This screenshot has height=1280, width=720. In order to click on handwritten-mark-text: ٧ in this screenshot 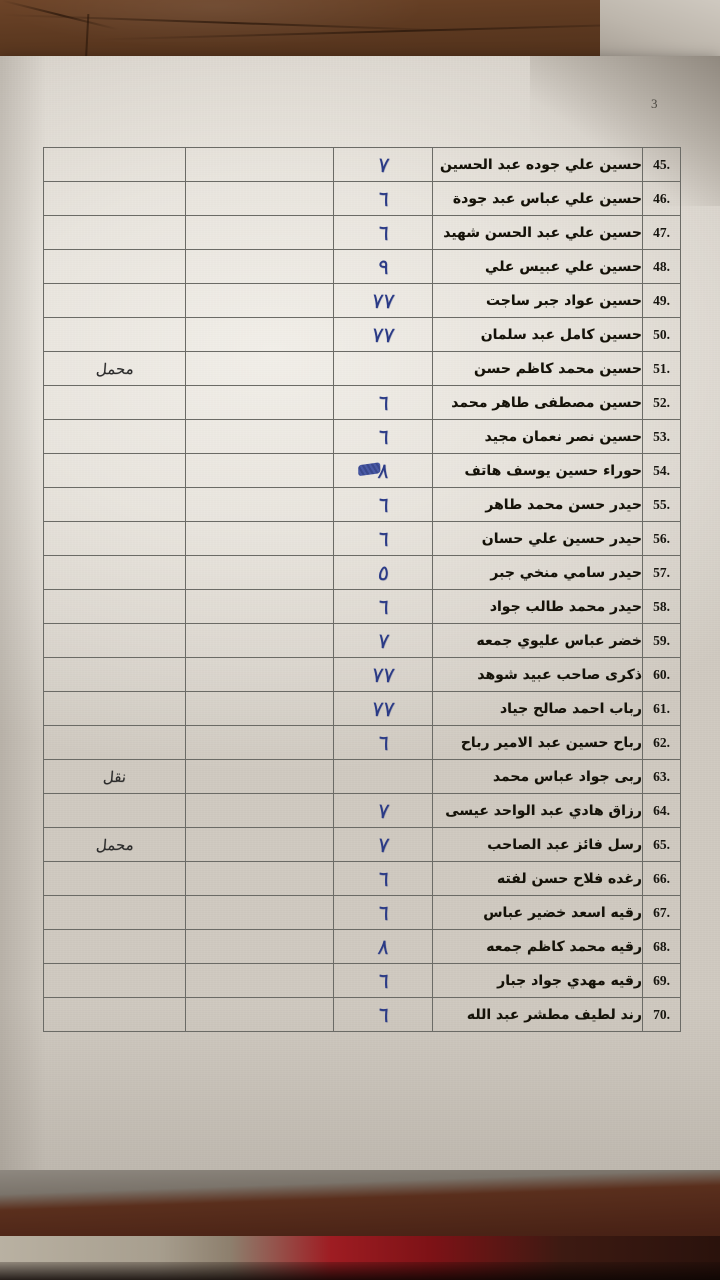, I will do `click(383, 810)`.